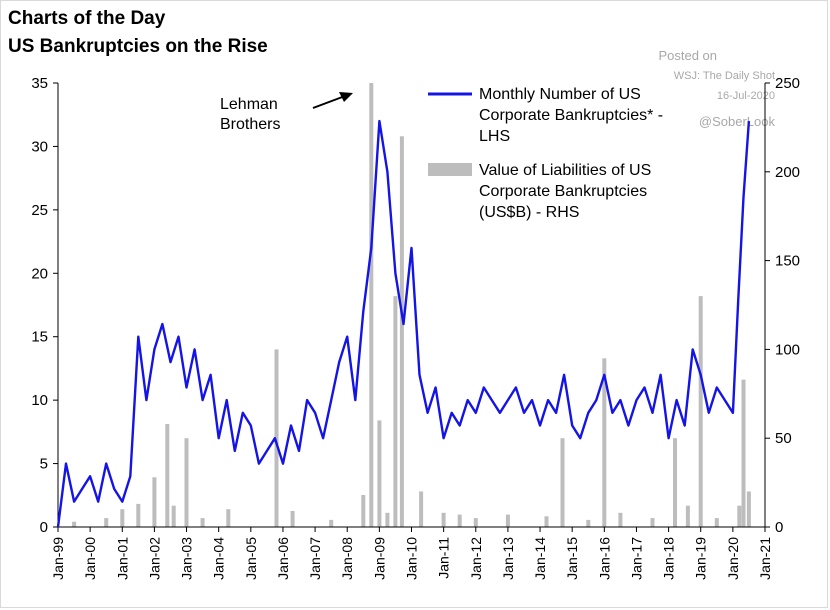 The height and width of the screenshot is (610, 830). Describe the element at coordinates (39, 273) in the screenshot. I see `y-left-tick-label: 20` at that location.